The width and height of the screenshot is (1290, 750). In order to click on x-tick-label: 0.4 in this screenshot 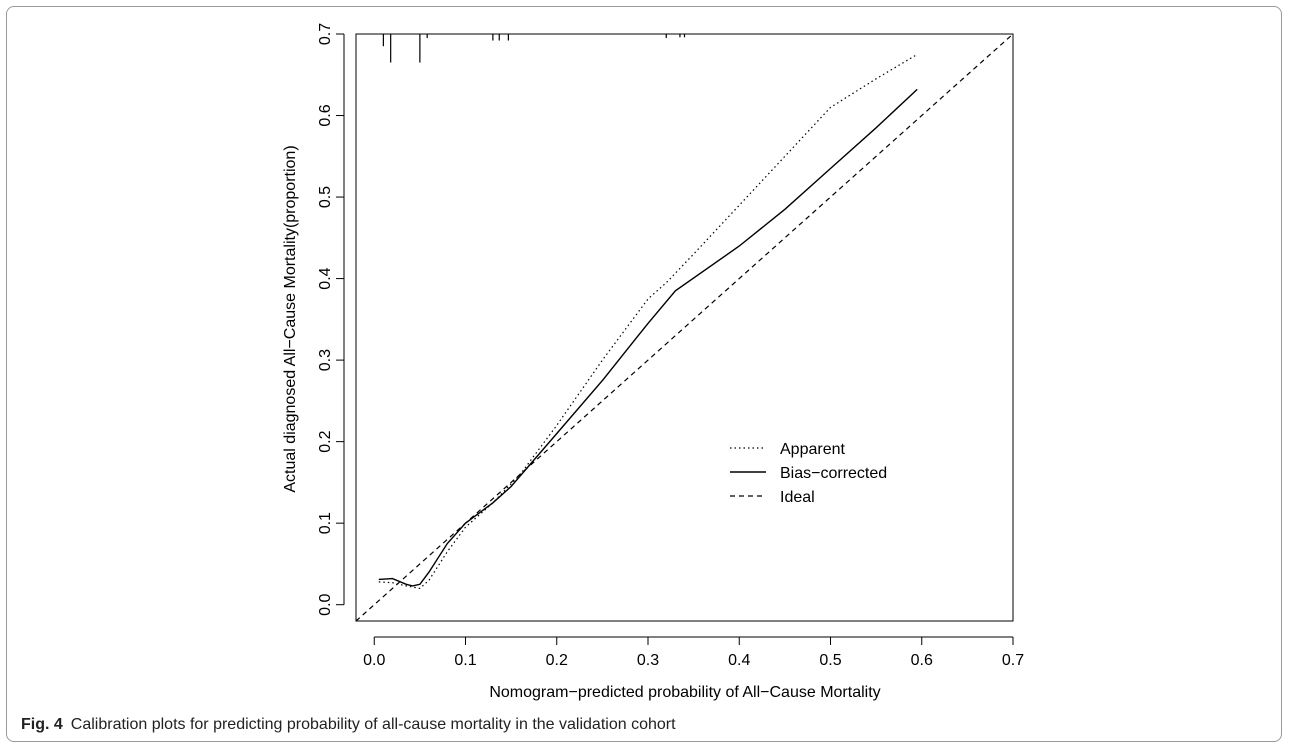, I will do `click(739, 660)`.